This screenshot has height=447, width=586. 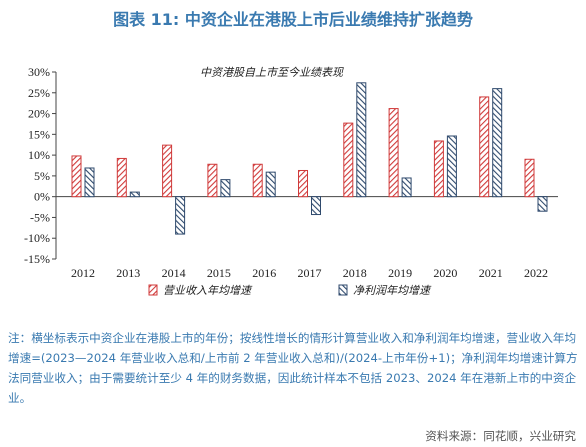 I want to click on bar-profit-2014, so click(x=180, y=215).